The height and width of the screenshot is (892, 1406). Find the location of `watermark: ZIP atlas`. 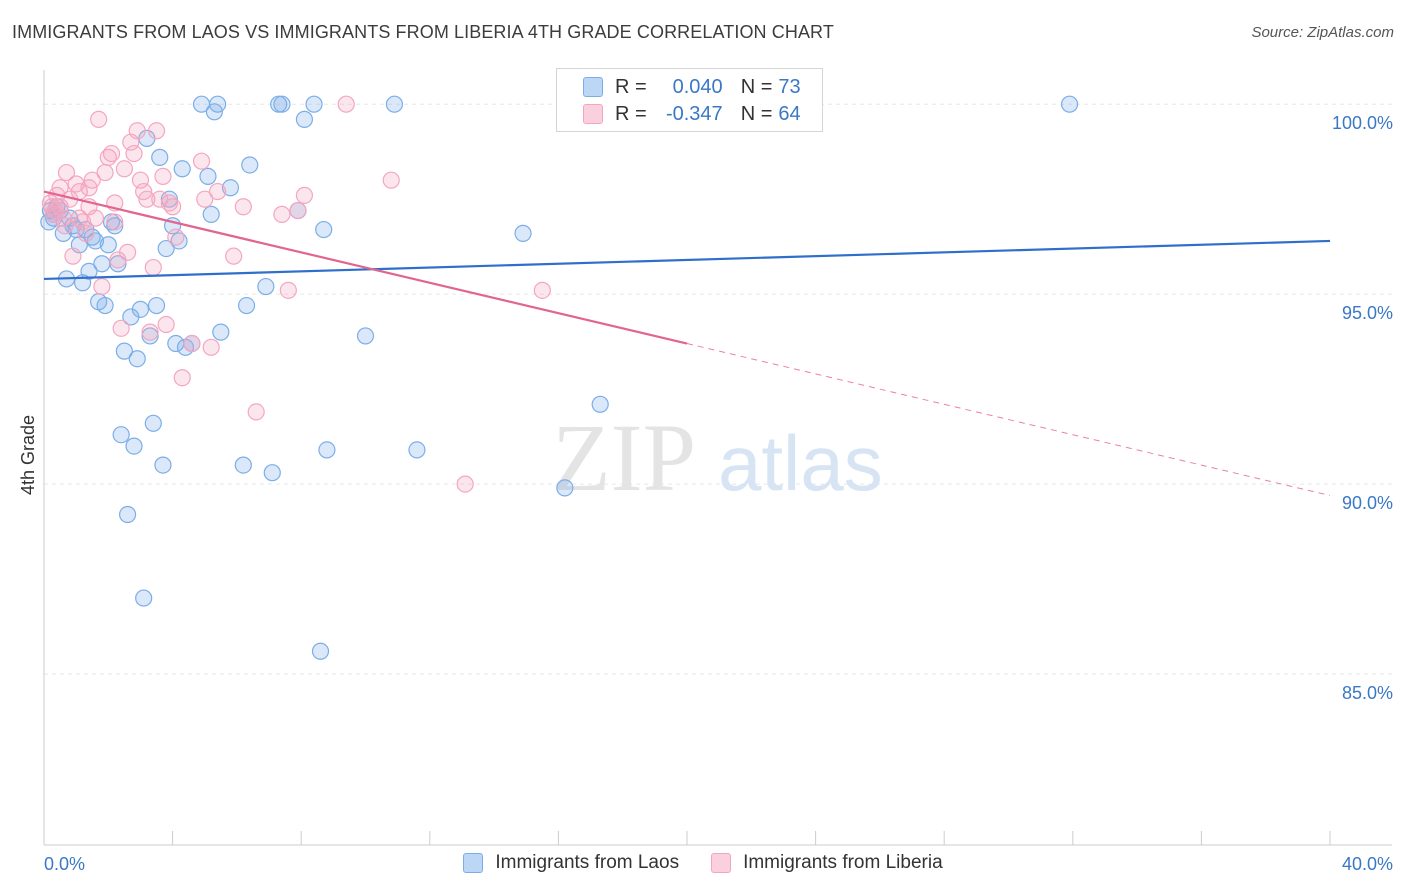

watermark: ZIP atlas is located at coordinates (717, 457).